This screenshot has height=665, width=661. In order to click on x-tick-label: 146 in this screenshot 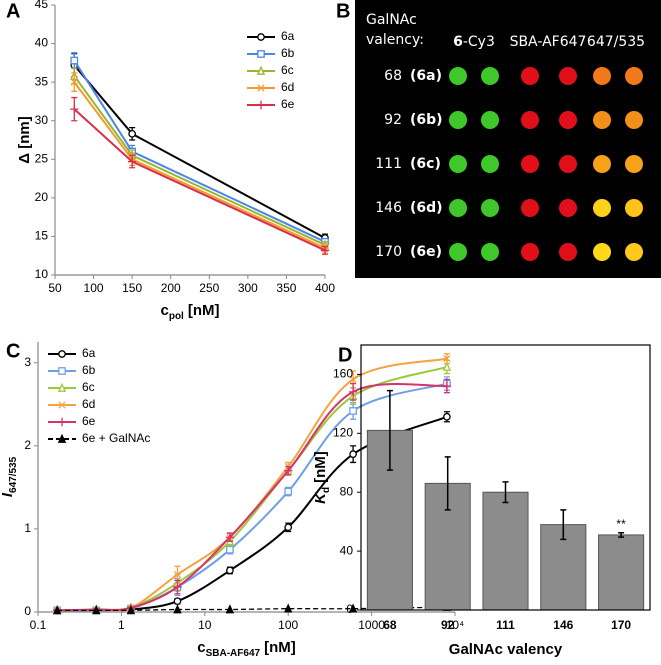, I will do `click(563, 625)`.